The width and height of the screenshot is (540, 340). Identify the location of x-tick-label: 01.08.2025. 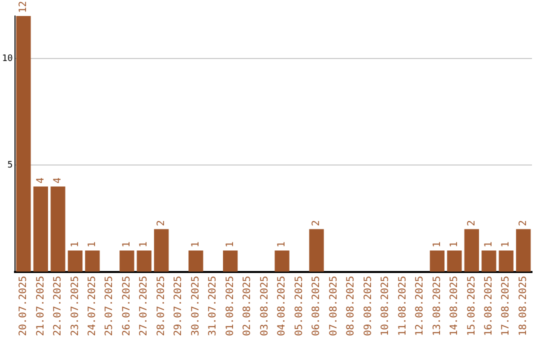
(230, 306).